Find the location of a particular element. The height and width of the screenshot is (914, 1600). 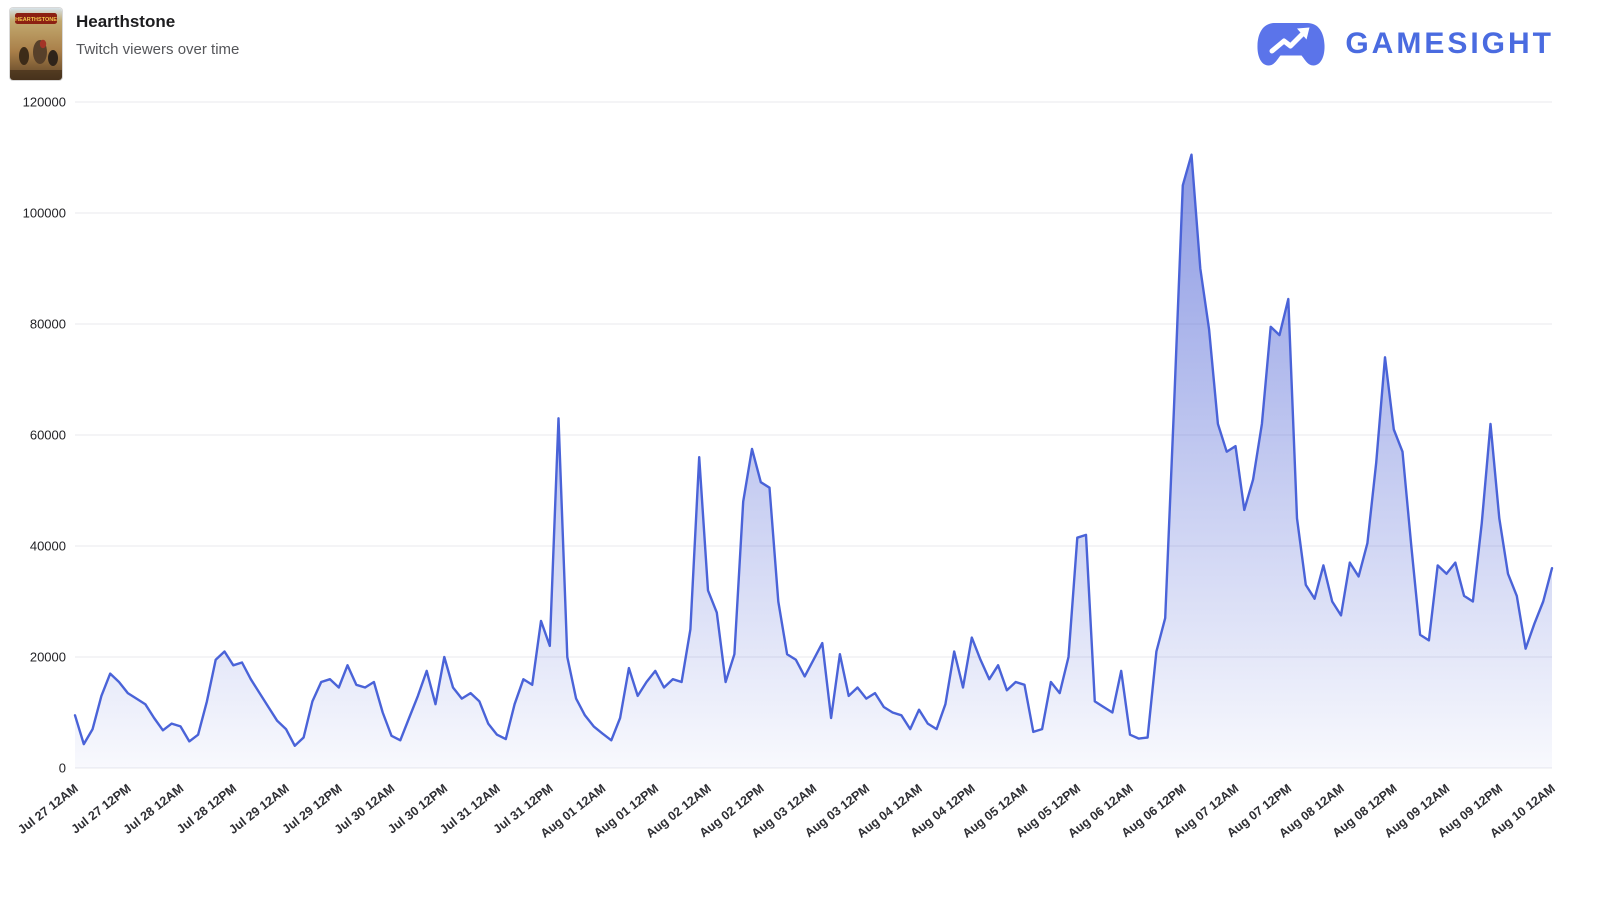

y-axis-tick-label: 60000 is located at coordinates (48, 435).